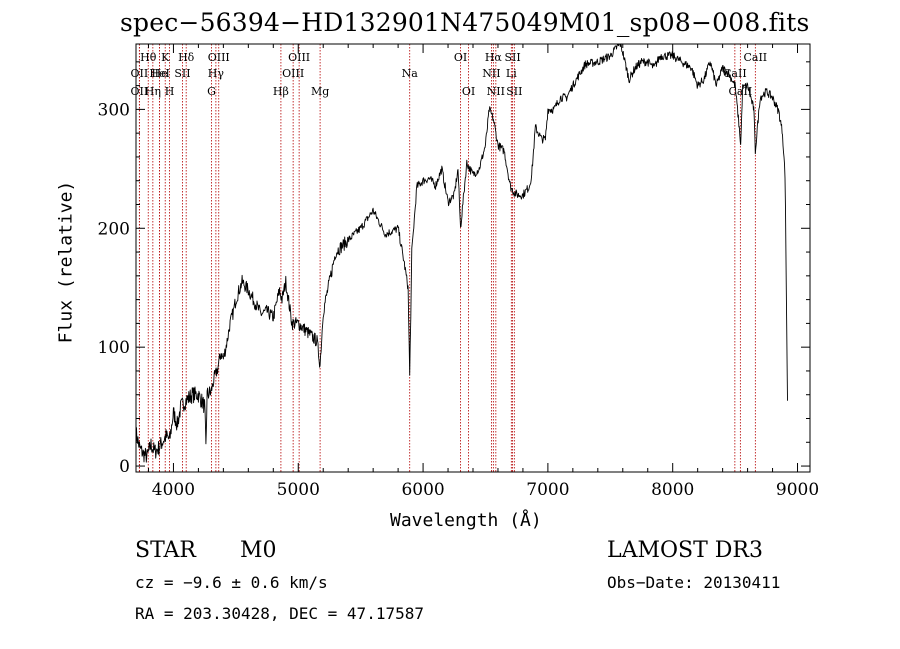  What do you see at coordinates (231, 582) in the screenshot?
I see `redshift-info: cz = −9.6 ± 0.6 km/s` at bounding box center [231, 582].